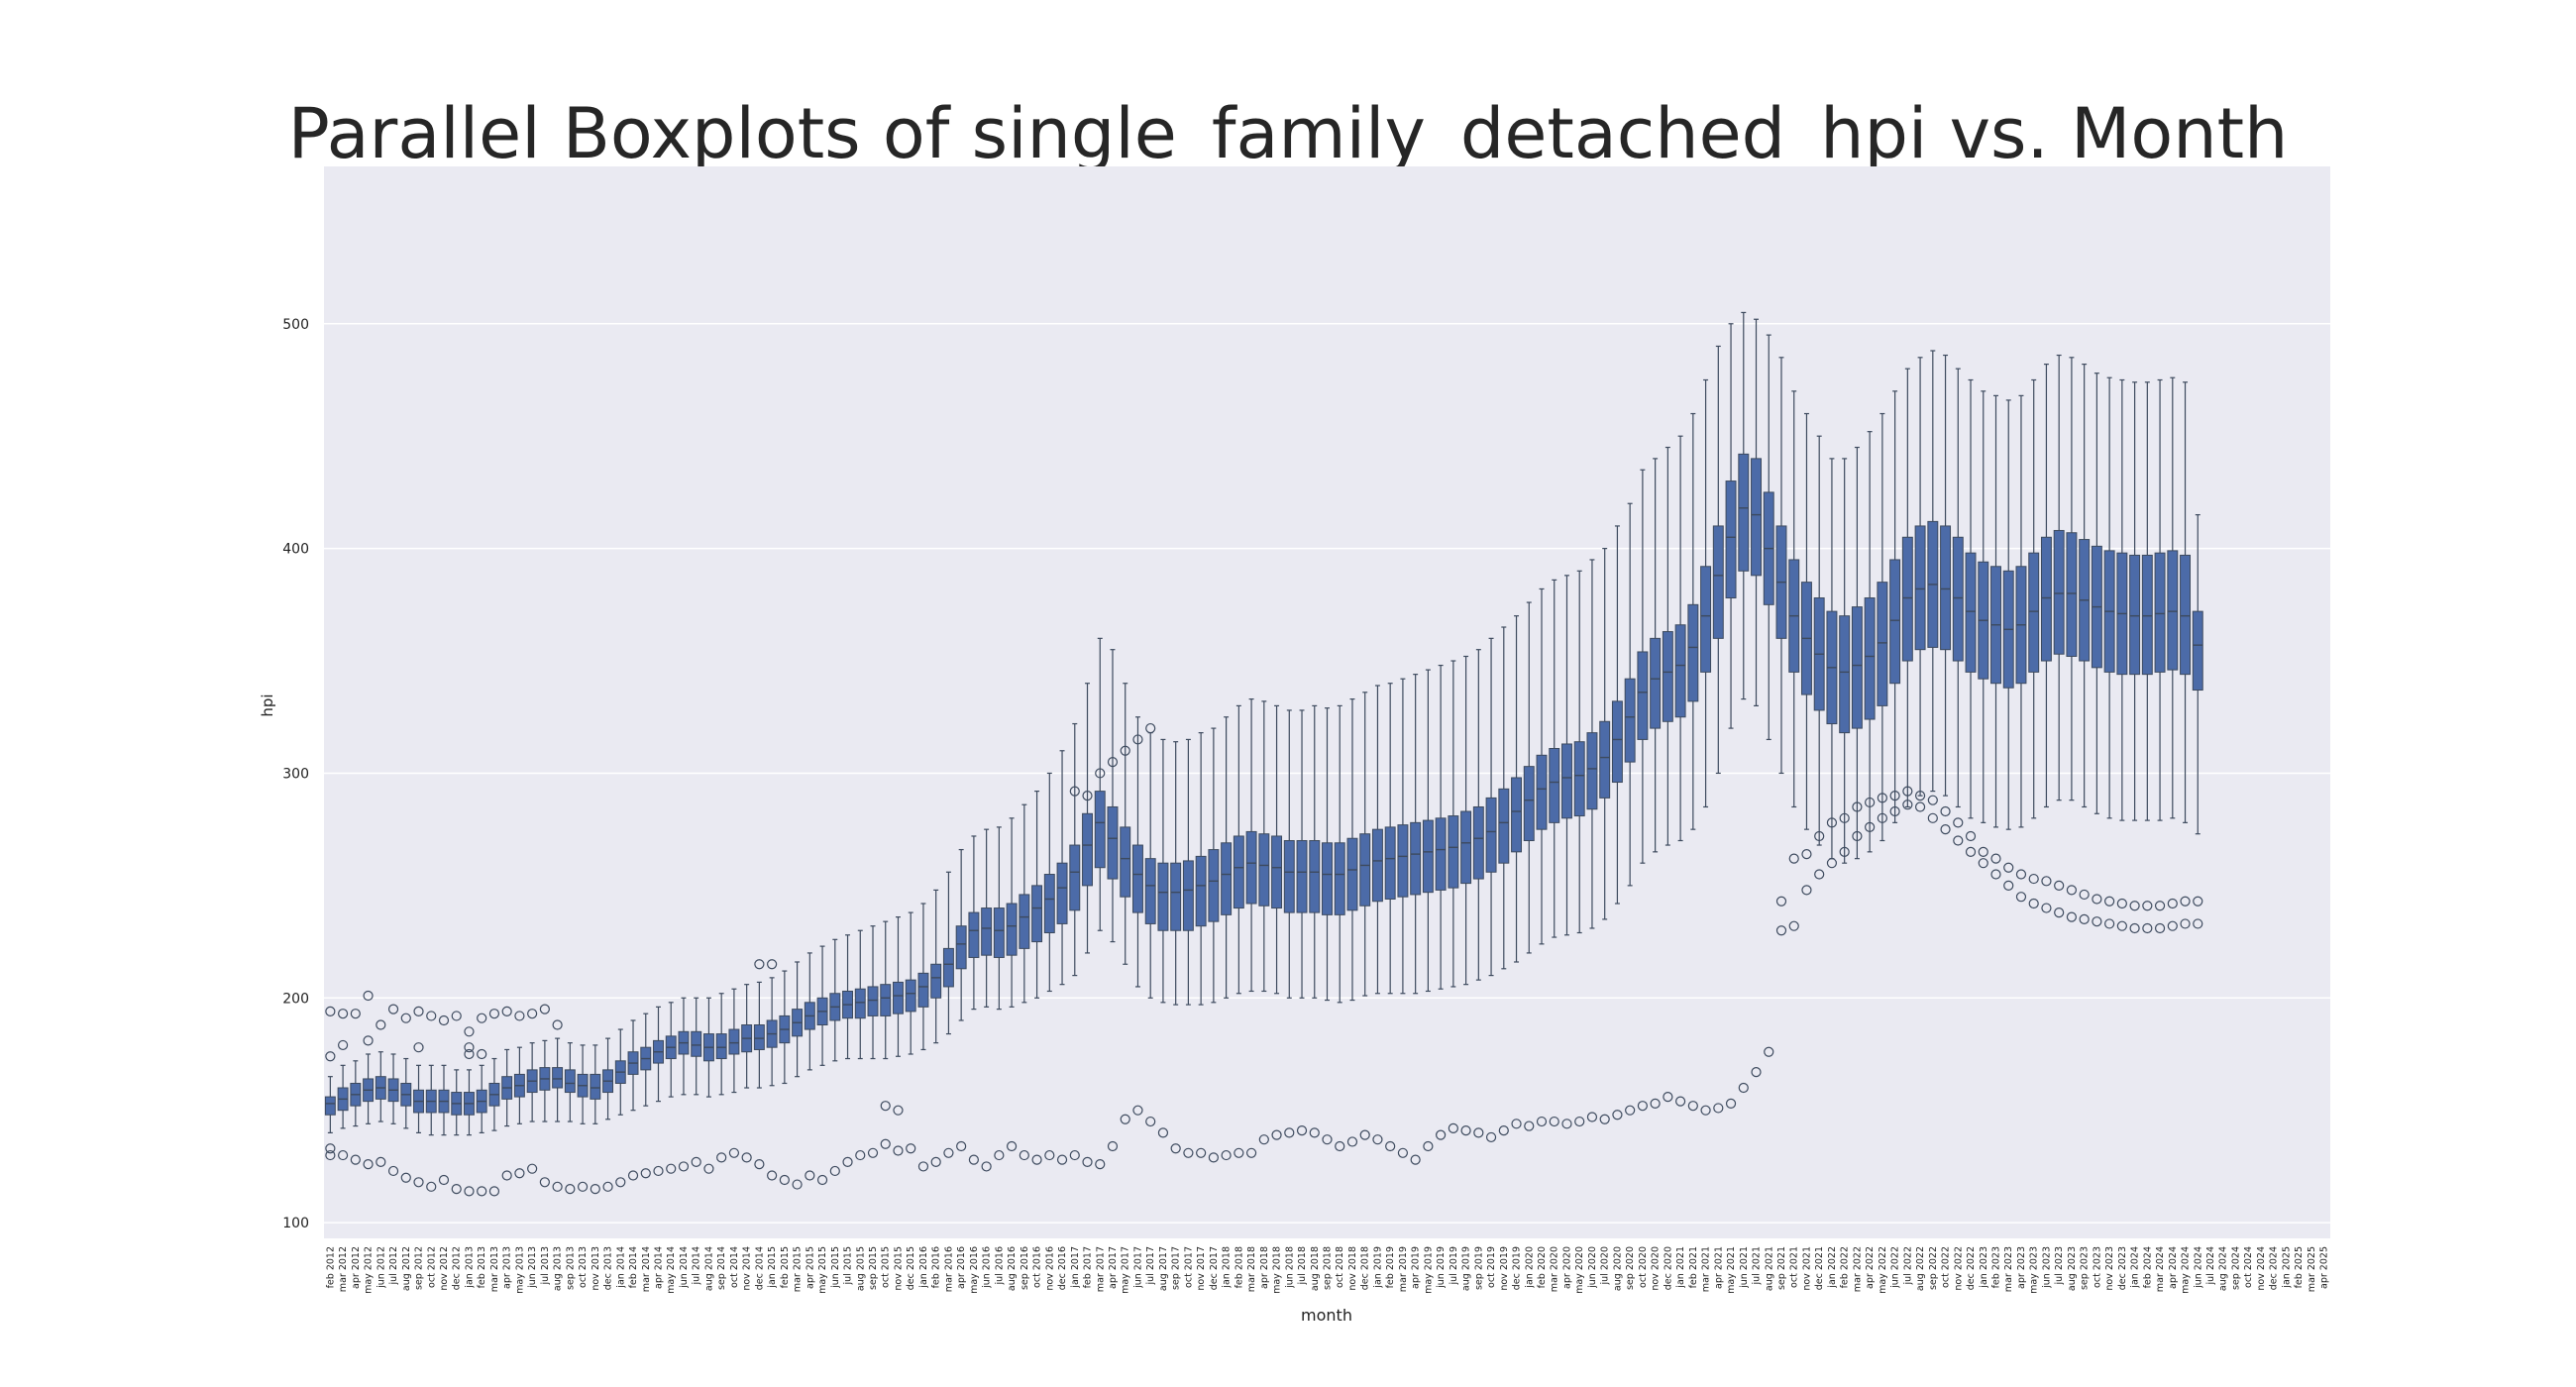 Image resolution: width=2576 pixels, height=1387 pixels. Describe the element at coordinates (1718, 1267) in the screenshot. I see `x-tick-label: apr 2021` at that location.